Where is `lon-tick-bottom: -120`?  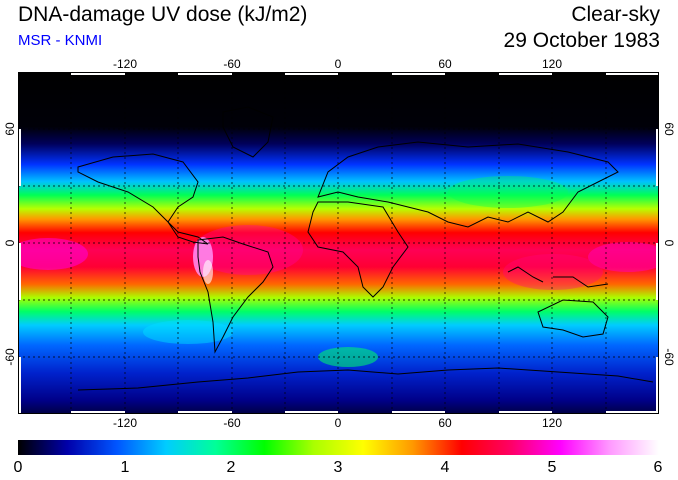
lon-tick-bottom: -120 is located at coordinates (125, 423).